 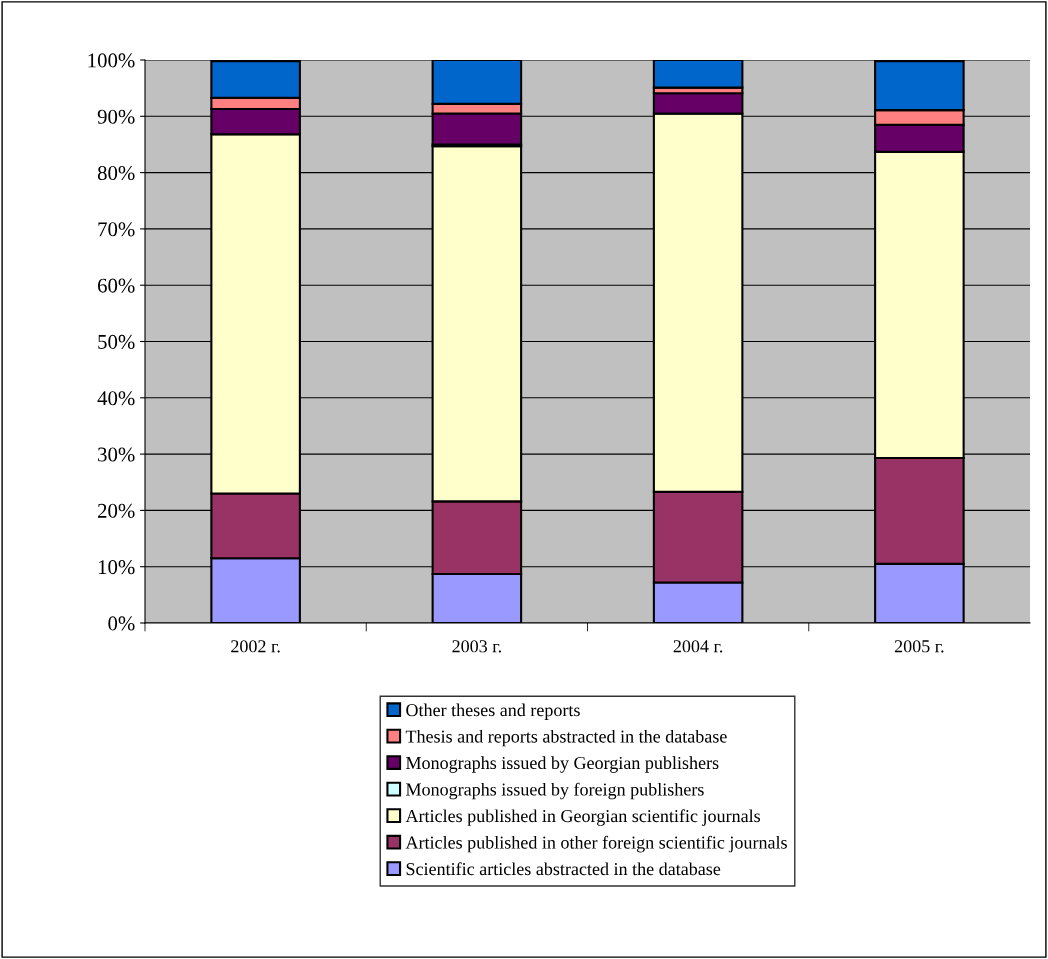 I want to click on y-tick-label: 50%, so click(x=116, y=341).